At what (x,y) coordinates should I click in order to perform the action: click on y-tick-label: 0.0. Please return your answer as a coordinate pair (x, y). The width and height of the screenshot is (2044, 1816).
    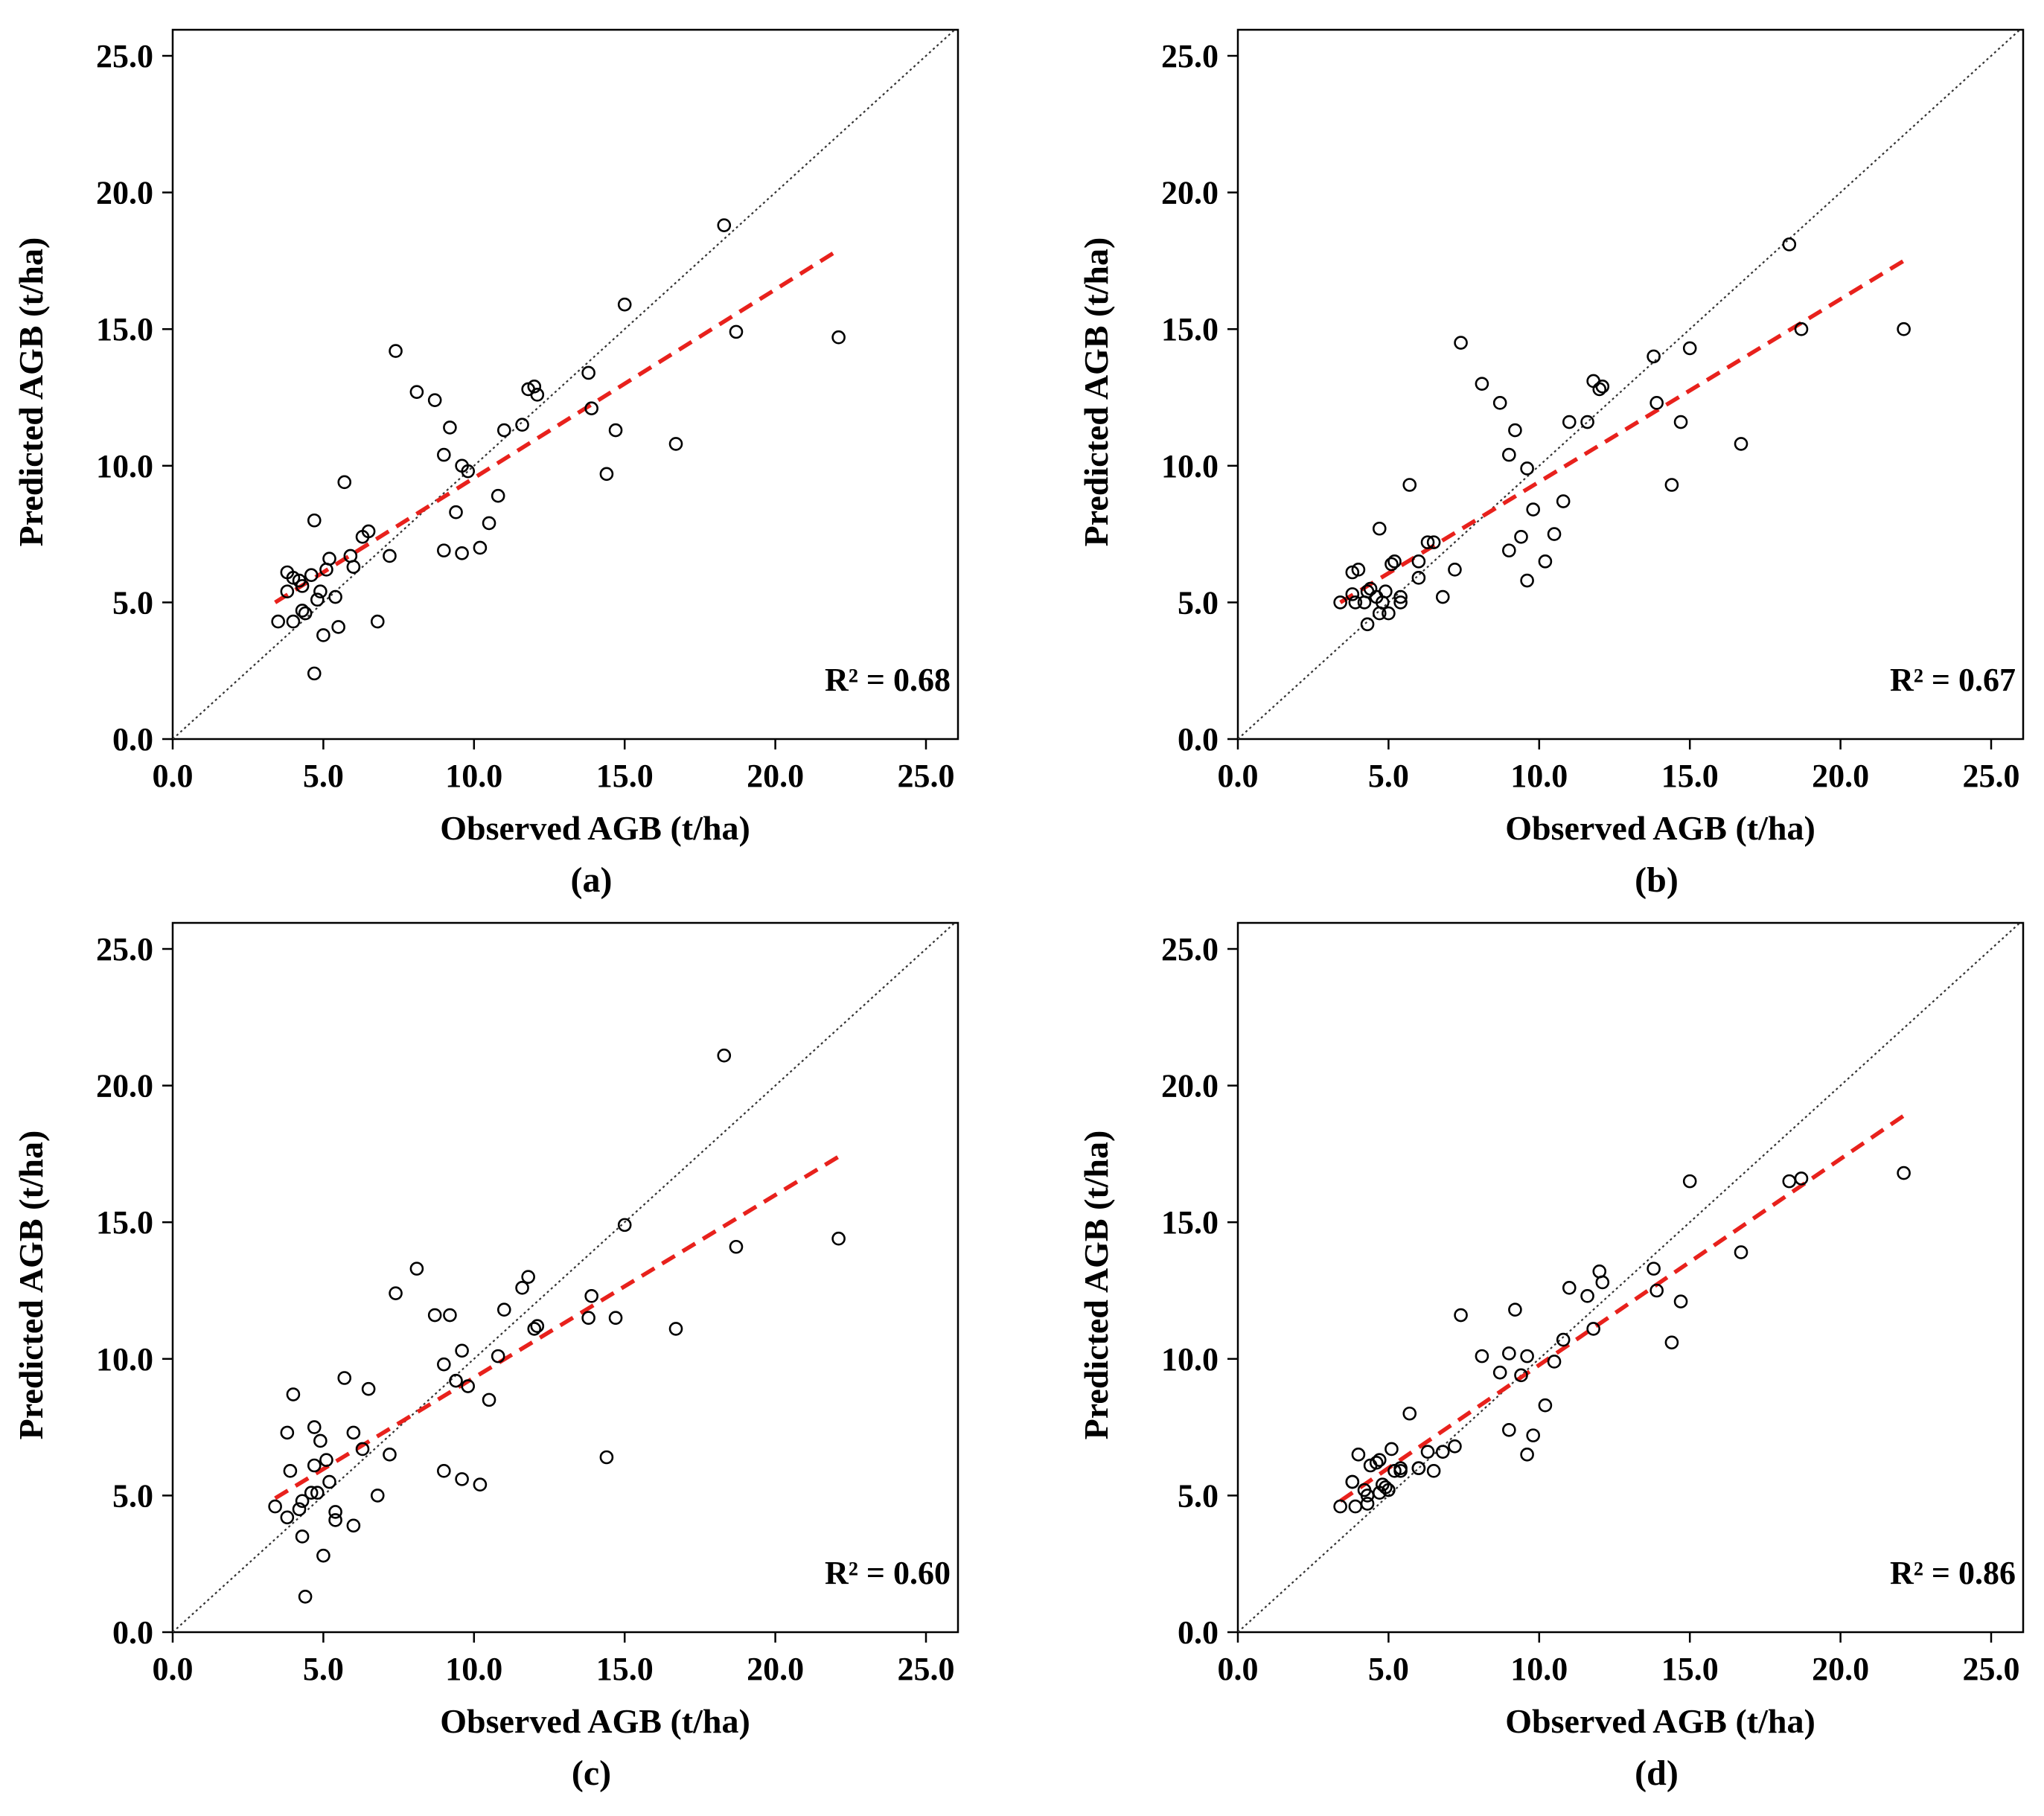
    Looking at the image, I should click on (1198, 1632).